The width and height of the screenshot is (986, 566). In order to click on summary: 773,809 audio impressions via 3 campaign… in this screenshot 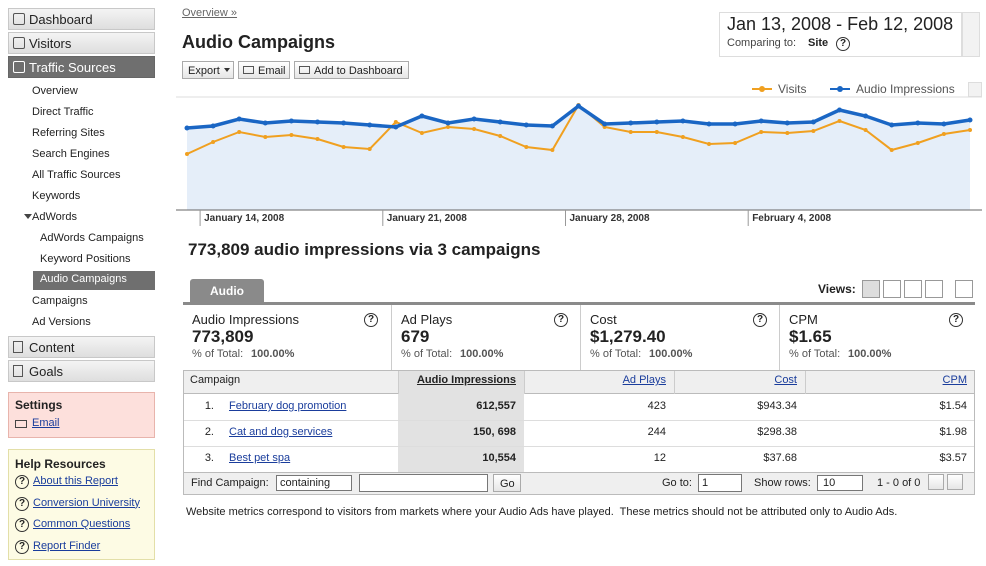, I will do `click(364, 249)`.